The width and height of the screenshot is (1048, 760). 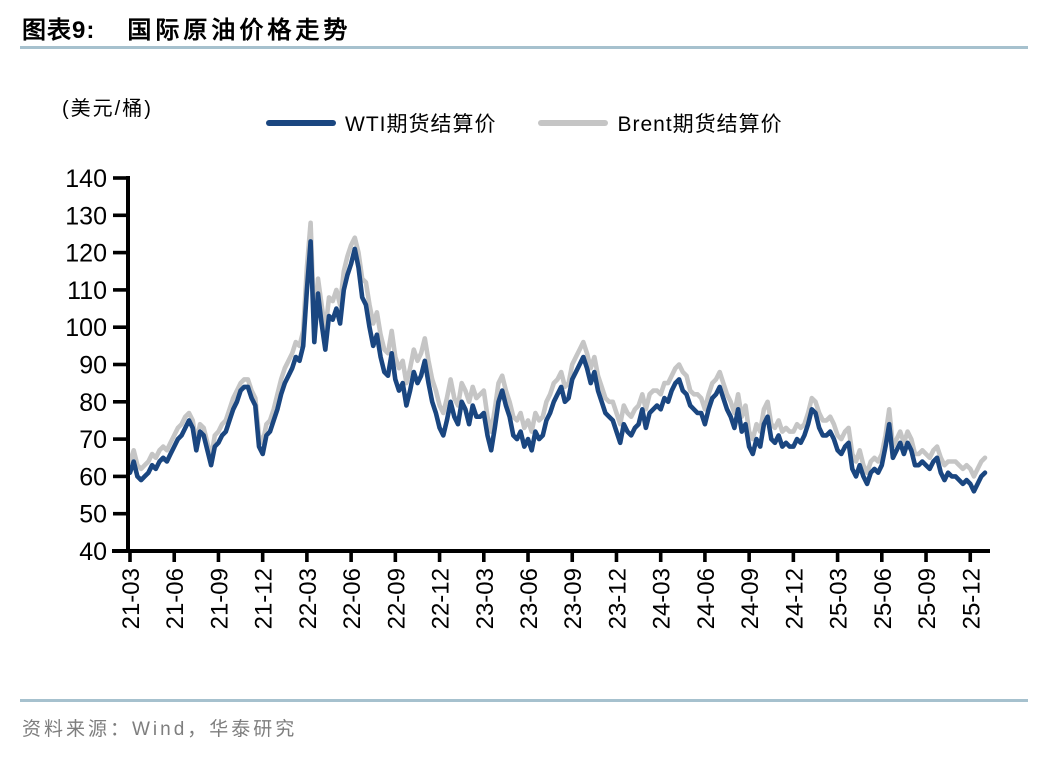 What do you see at coordinates (794, 598) in the screenshot?
I see `x-tick-label: 24-12` at bounding box center [794, 598].